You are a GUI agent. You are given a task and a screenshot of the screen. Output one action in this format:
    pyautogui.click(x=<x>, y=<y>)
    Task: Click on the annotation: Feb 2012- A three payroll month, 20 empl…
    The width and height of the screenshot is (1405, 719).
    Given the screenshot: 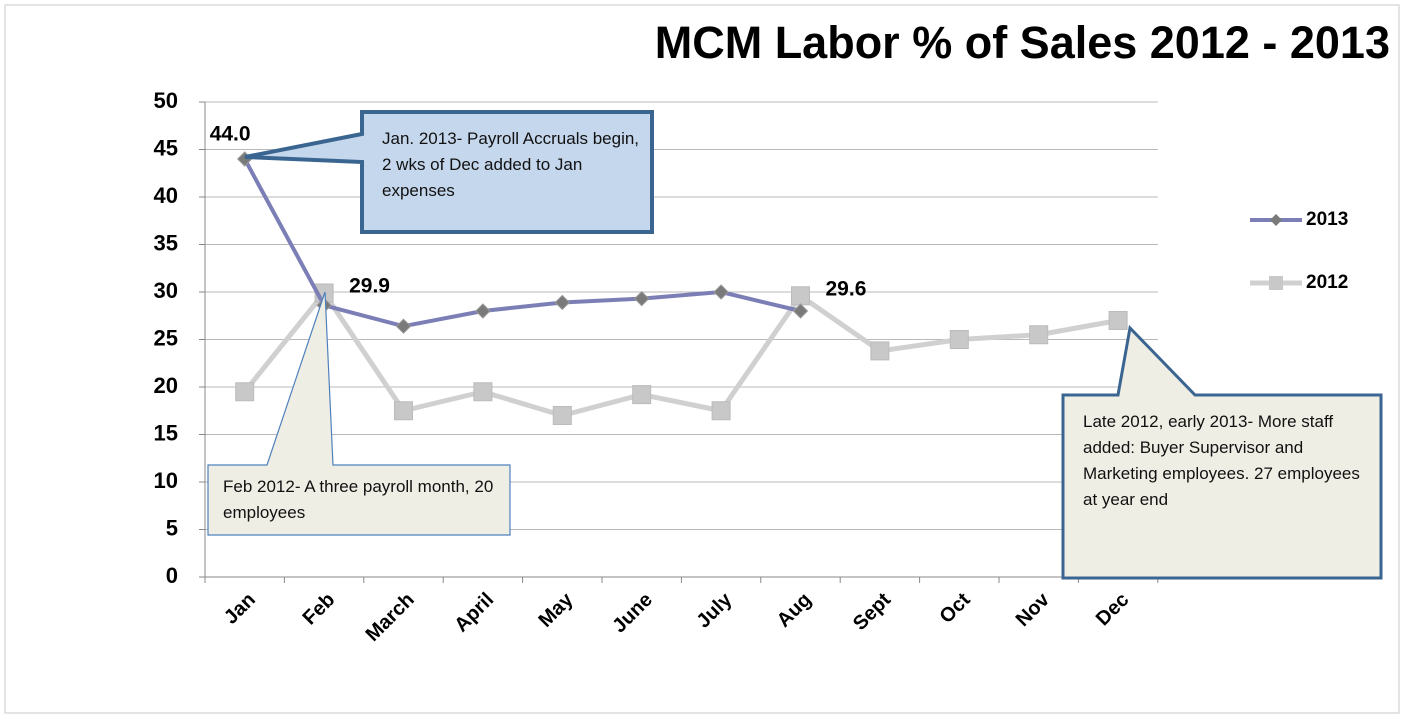 What is the action you would take?
    pyautogui.click(x=358, y=499)
    